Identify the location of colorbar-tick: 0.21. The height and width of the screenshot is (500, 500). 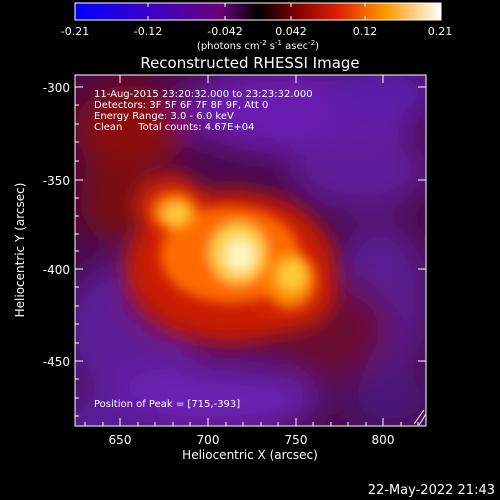
(440, 31).